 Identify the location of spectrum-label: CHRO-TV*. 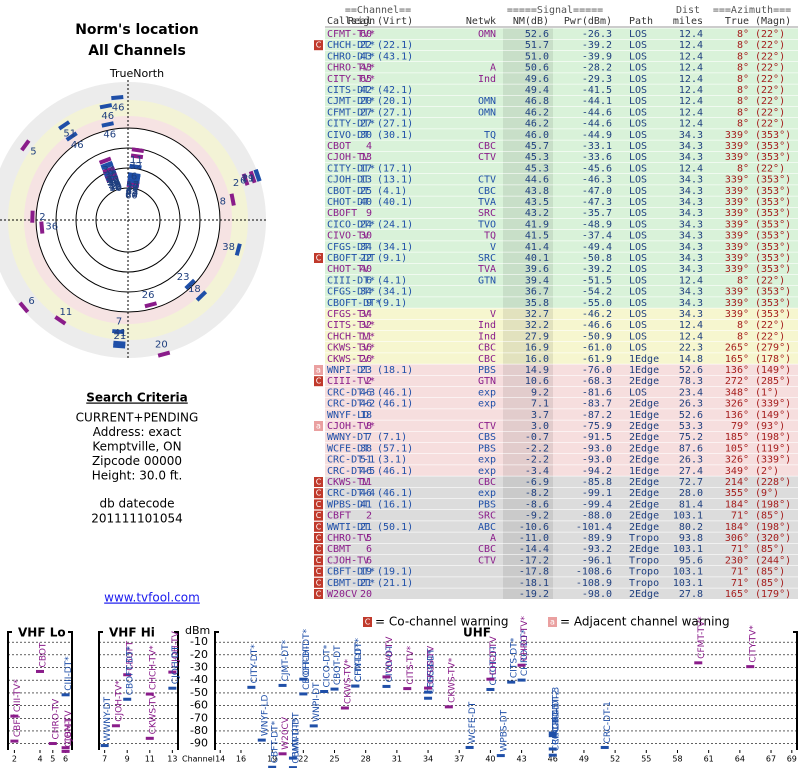
(525, 639).